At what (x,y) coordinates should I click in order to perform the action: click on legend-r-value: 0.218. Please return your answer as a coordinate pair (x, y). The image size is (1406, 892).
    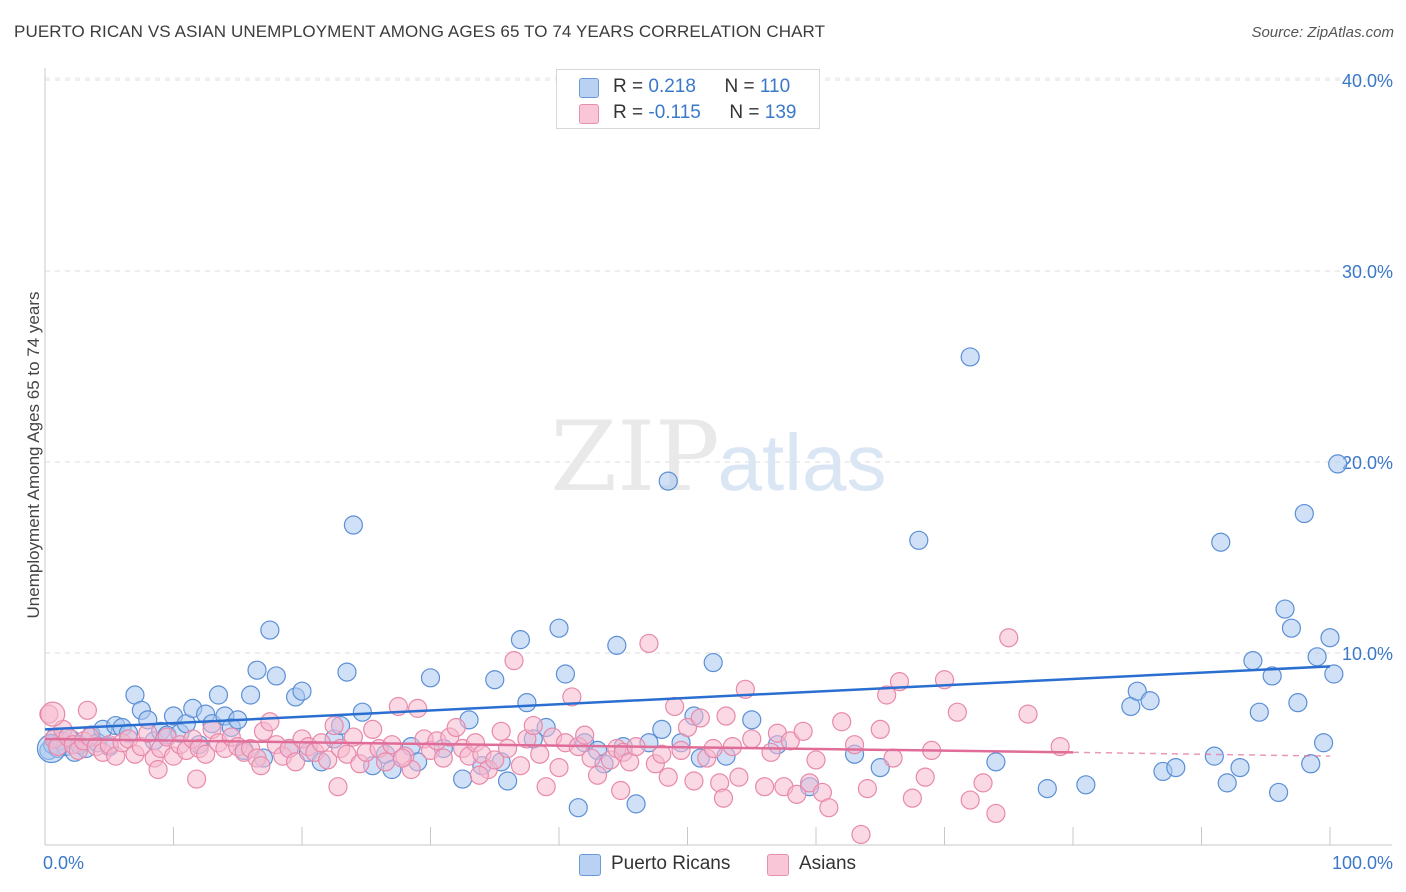
    Looking at the image, I should click on (672, 86).